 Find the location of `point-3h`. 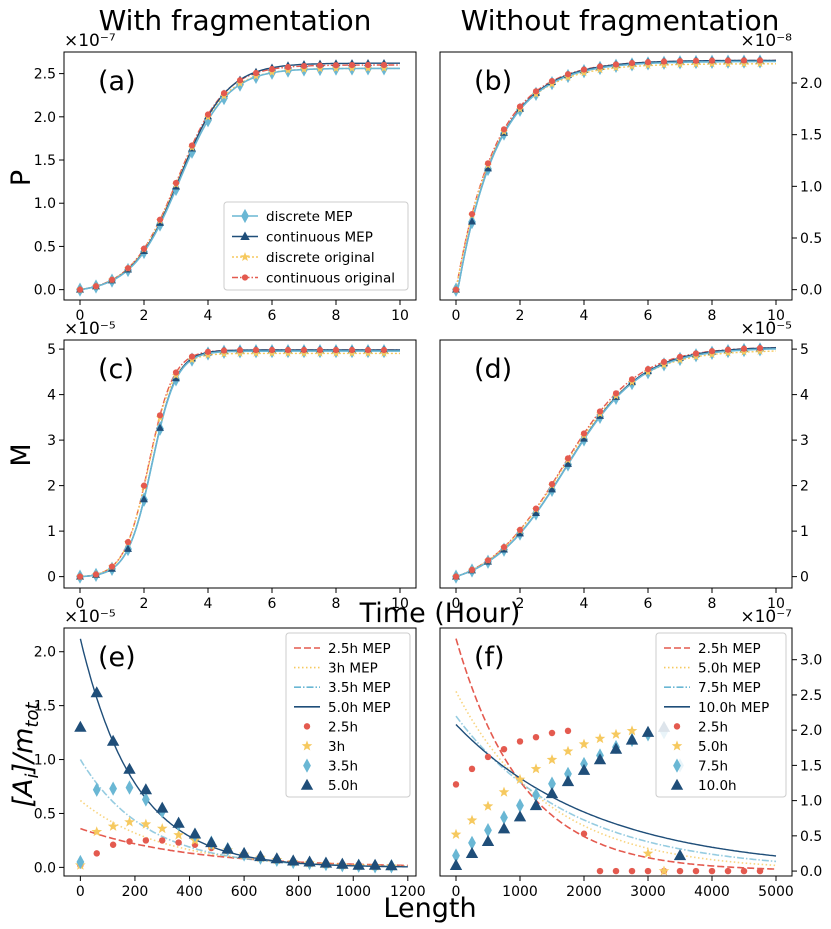

point-3h is located at coordinates (113, 825).